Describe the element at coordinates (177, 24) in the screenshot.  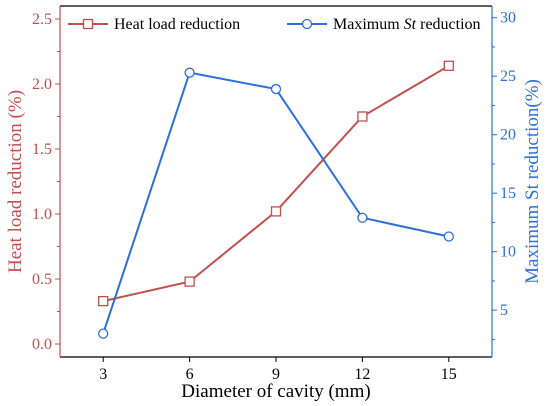
I see `legend-label: Heat load reduction` at that location.